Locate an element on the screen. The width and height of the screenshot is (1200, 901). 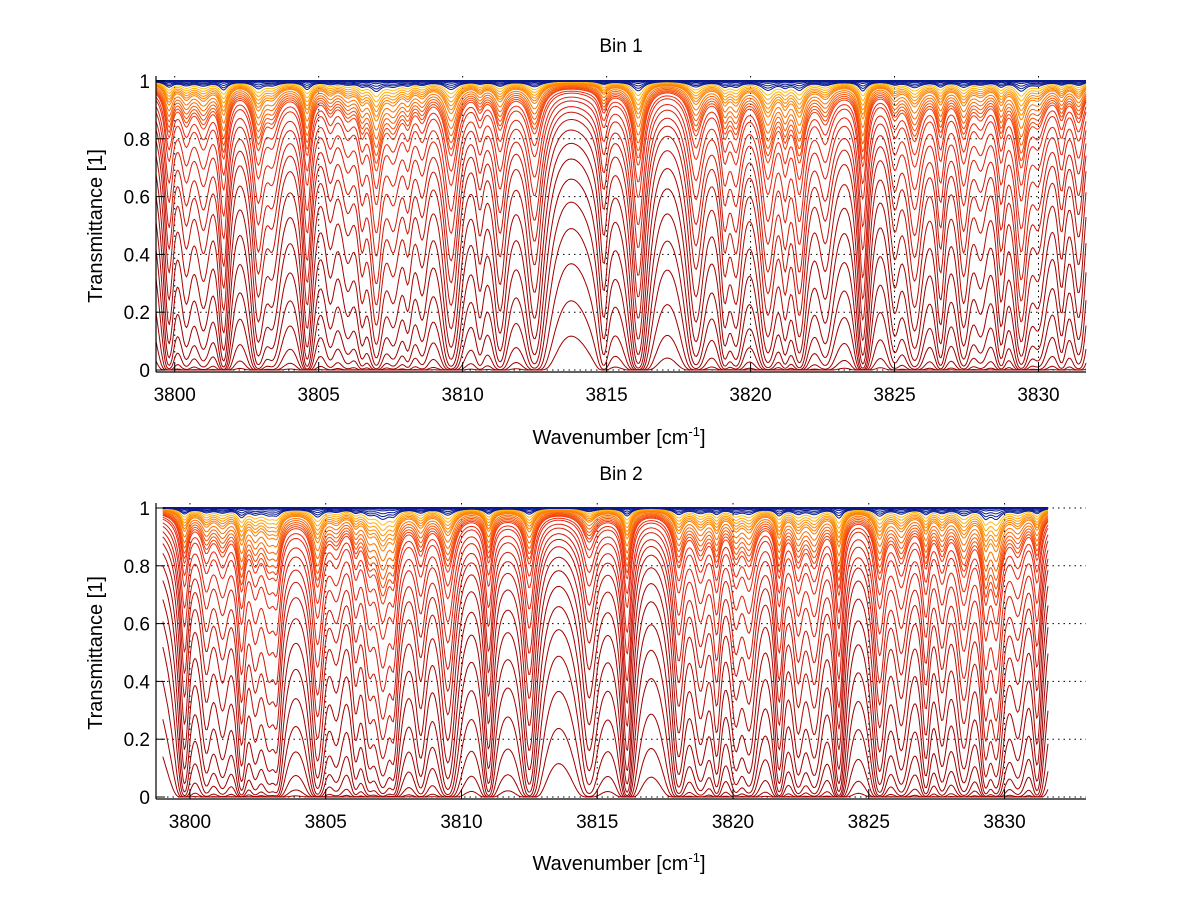
chart-title: Bin 2 is located at coordinates (620, 474).